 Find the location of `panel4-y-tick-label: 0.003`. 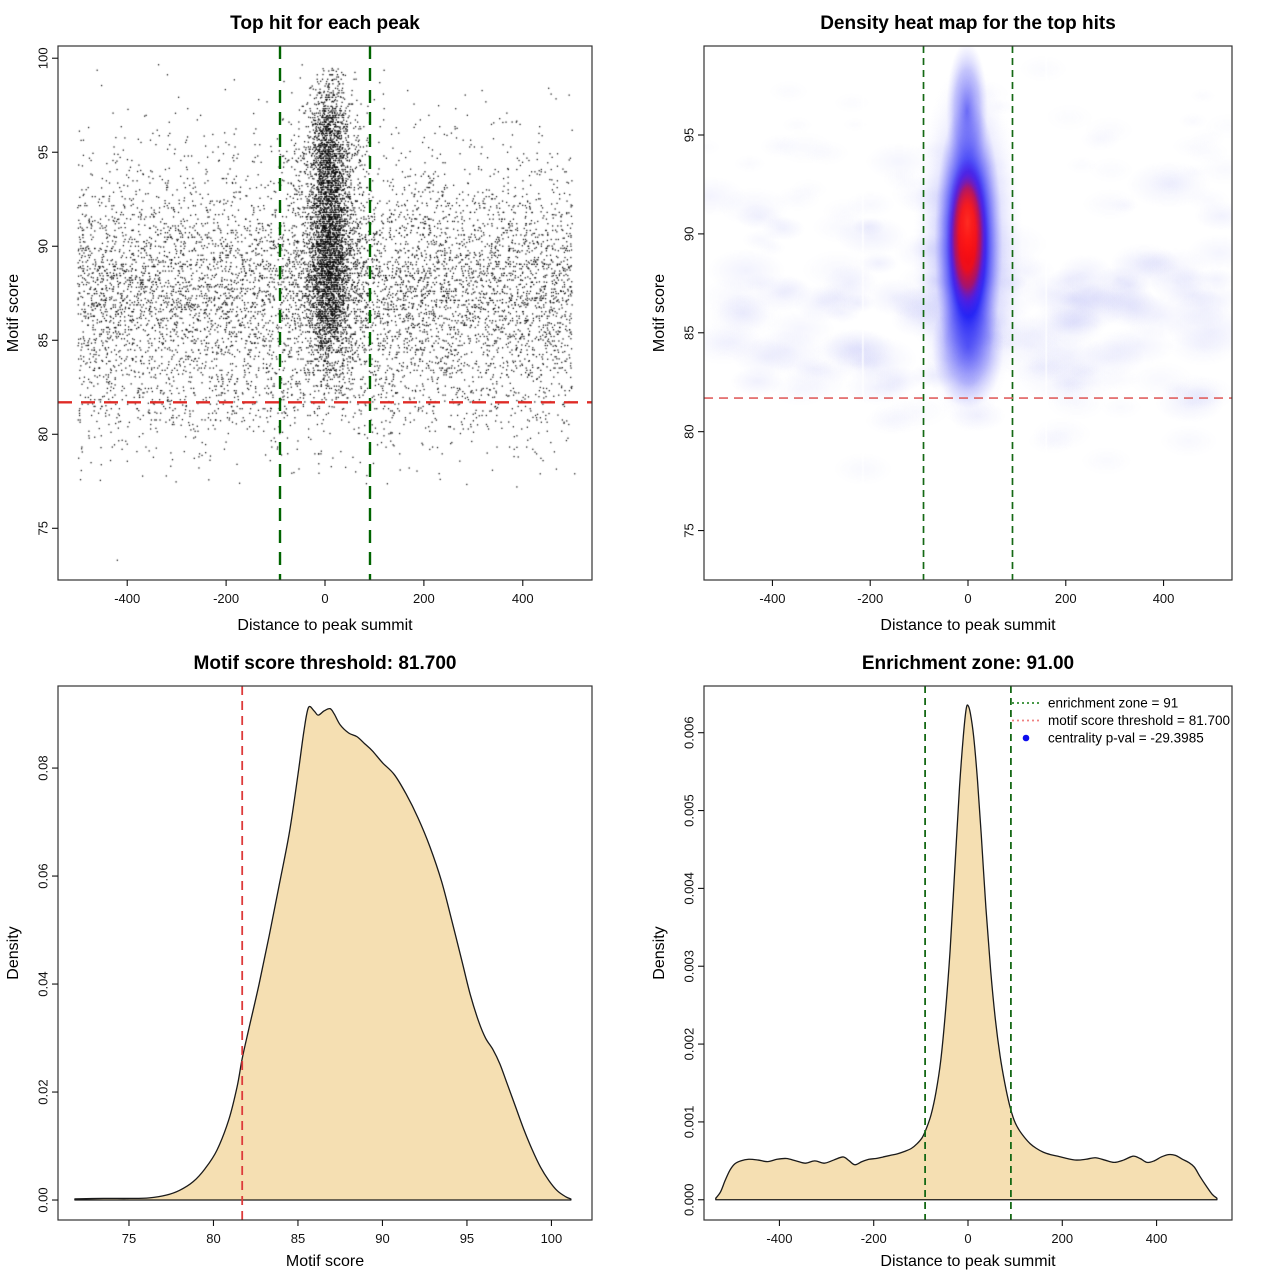

panel4-y-tick-label: 0.003 is located at coordinates (689, 966).